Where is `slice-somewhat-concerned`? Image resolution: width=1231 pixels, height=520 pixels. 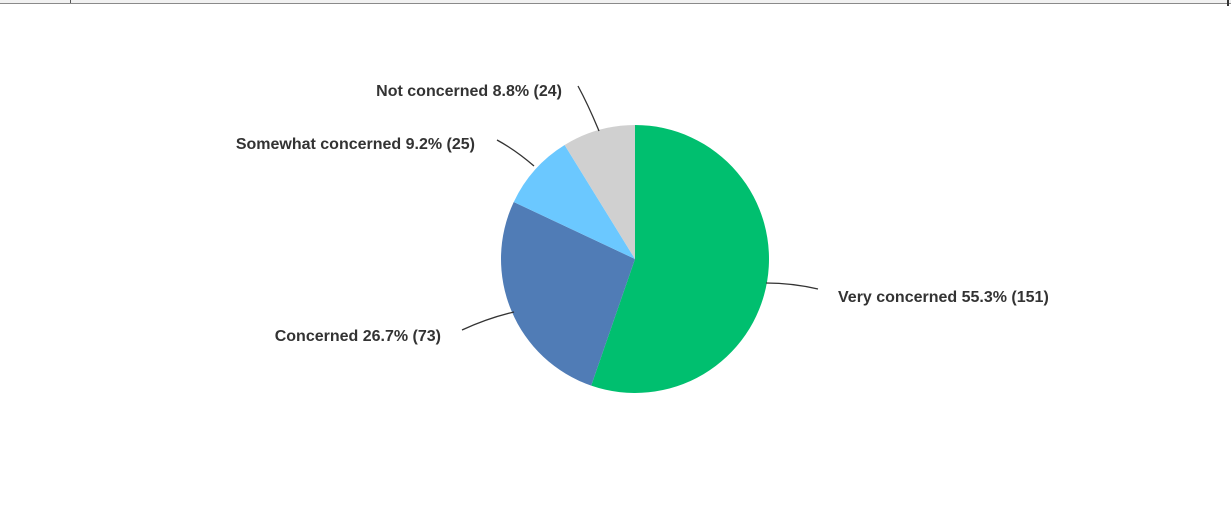 slice-somewhat-concerned is located at coordinates (574, 201).